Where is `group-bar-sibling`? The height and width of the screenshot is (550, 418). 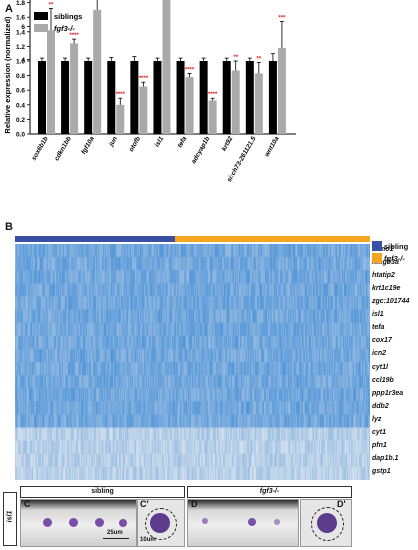 group-bar-sibling is located at coordinates (95, 239).